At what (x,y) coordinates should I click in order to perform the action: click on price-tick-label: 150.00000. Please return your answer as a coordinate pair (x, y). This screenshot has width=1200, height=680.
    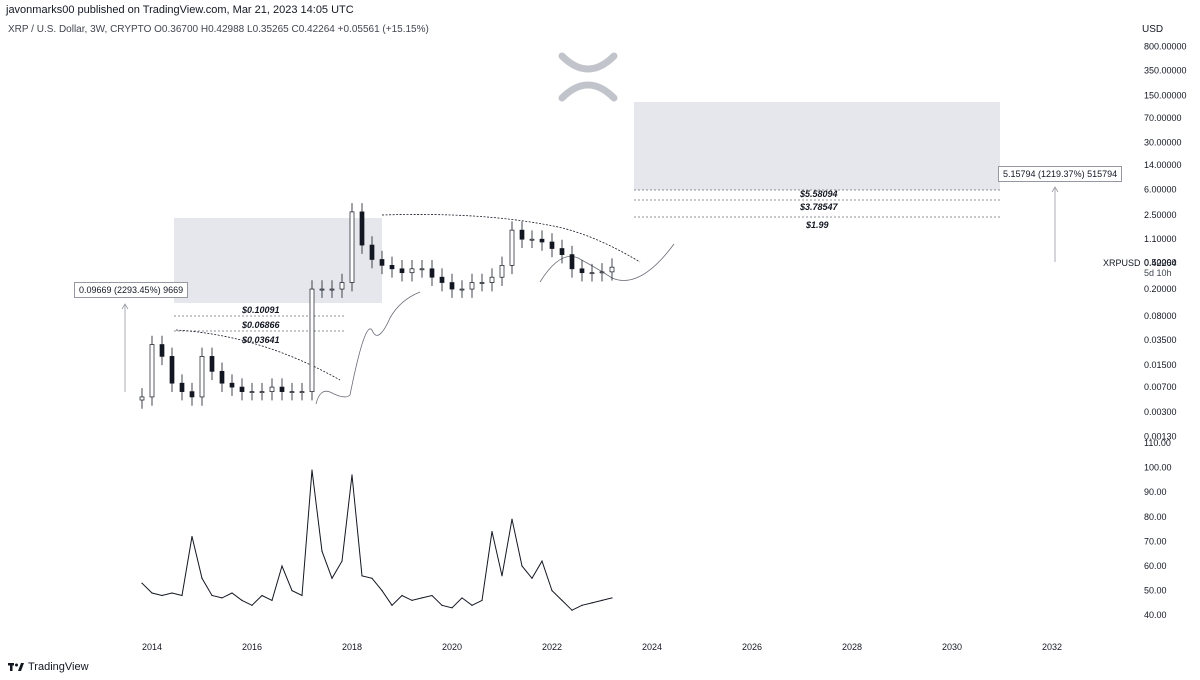
    Looking at the image, I should click on (1165, 95).